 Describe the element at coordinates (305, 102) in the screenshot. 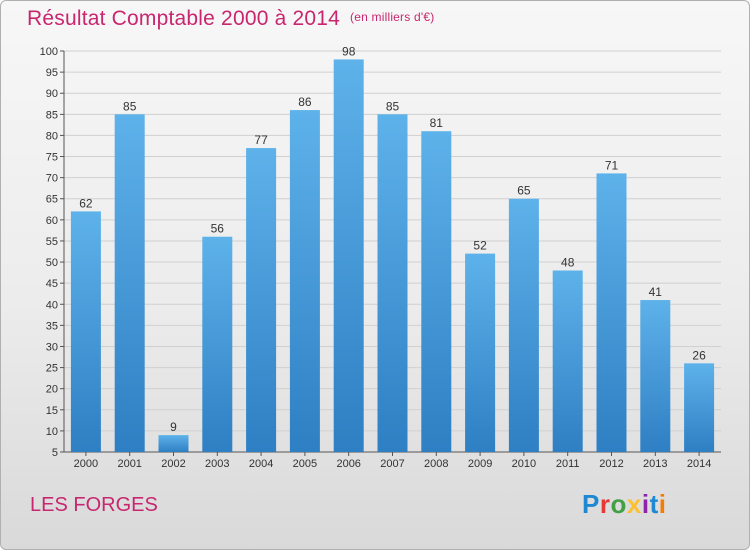

I see `value-label: 86` at that location.